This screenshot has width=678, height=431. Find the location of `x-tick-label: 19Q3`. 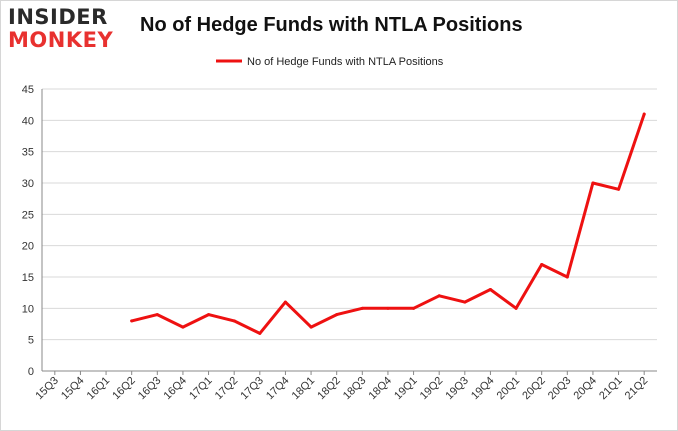

x-tick-label: 19Q3 is located at coordinates (457, 389).